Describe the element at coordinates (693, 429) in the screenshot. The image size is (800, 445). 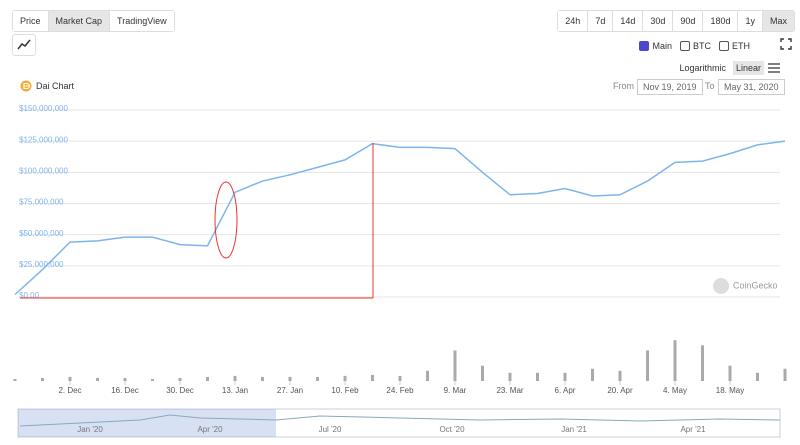
I see `navigator-label: Apr '21` at that location.